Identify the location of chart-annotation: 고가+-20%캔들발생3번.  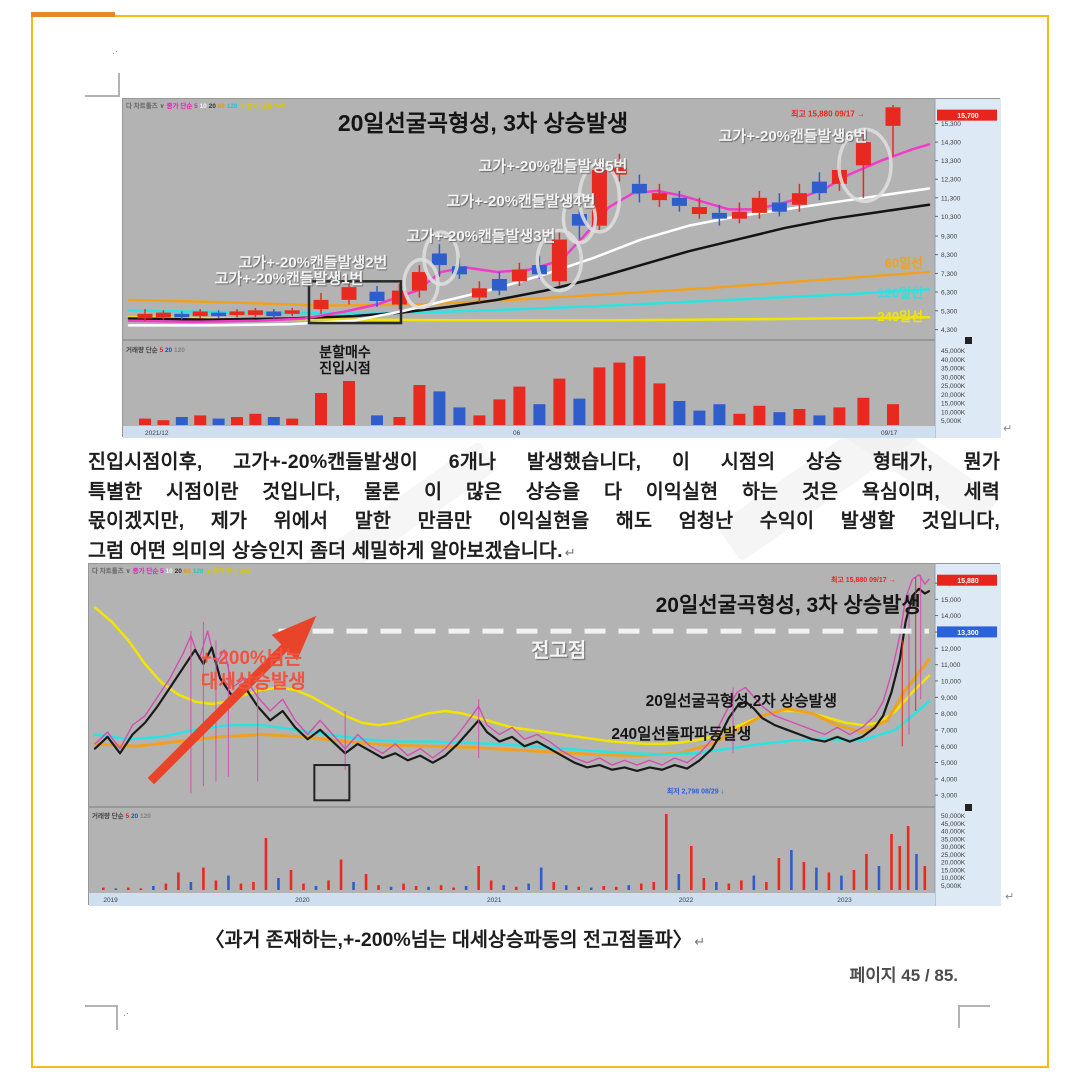
(481, 236).